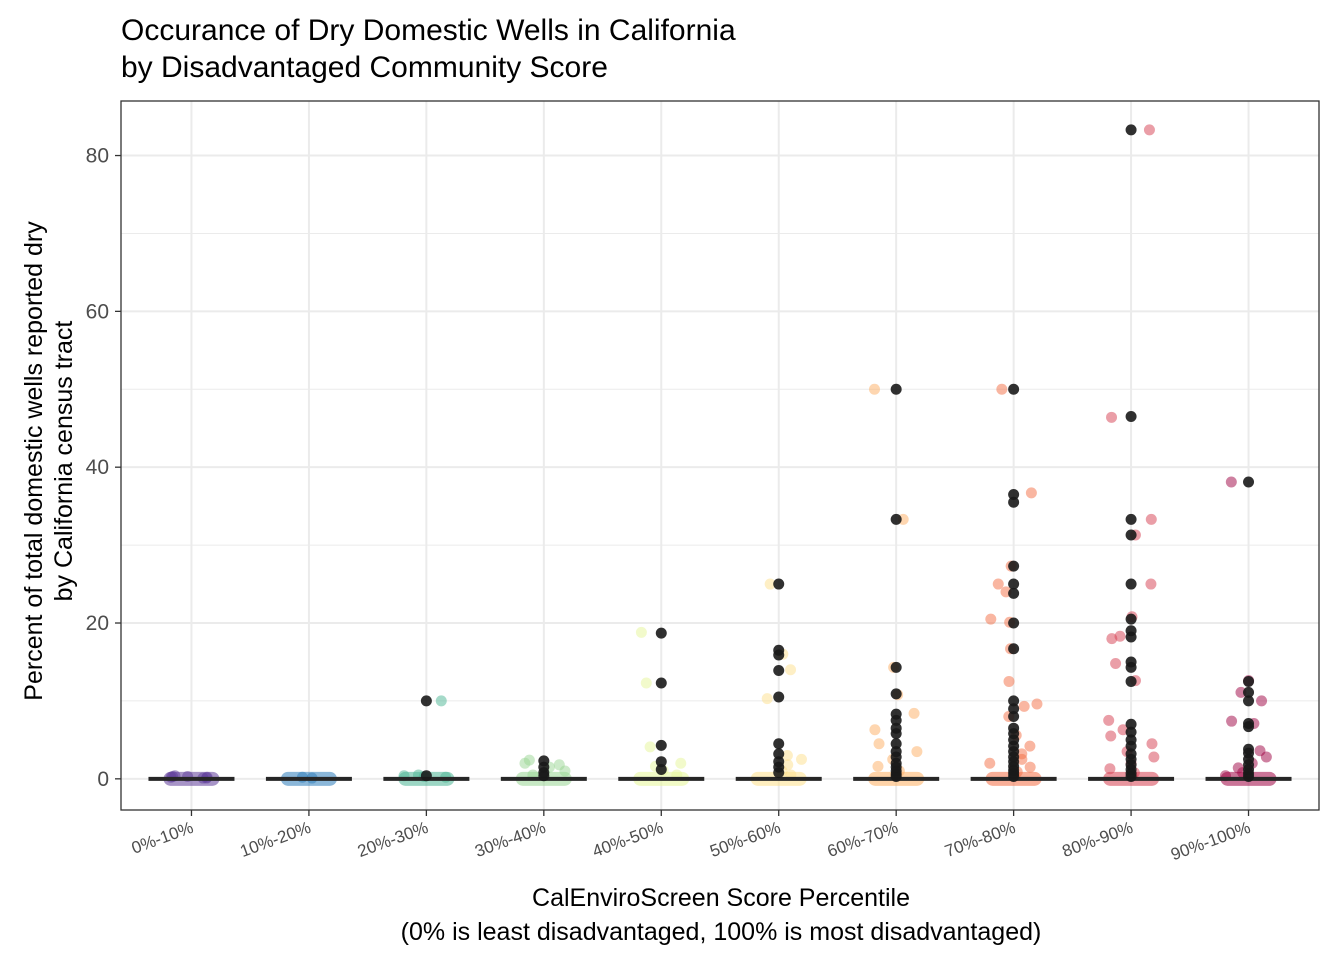 This screenshot has height=960, width=1344. What do you see at coordinates (162, 838) in the screenshot?
I see `x-tick-label: 0%-10%` at bounding box center [162, 838].